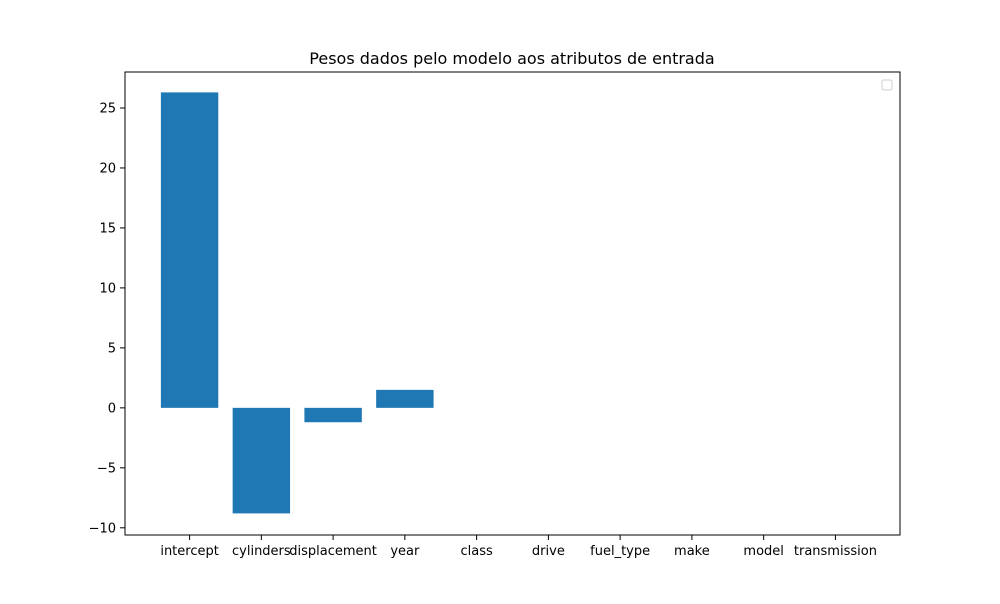 This screenshot has height=604, width=1000. What do you see at coordinates (261, 460) in the screenshot?
I see `bar-cylinders` at bounding box center [261, 460].